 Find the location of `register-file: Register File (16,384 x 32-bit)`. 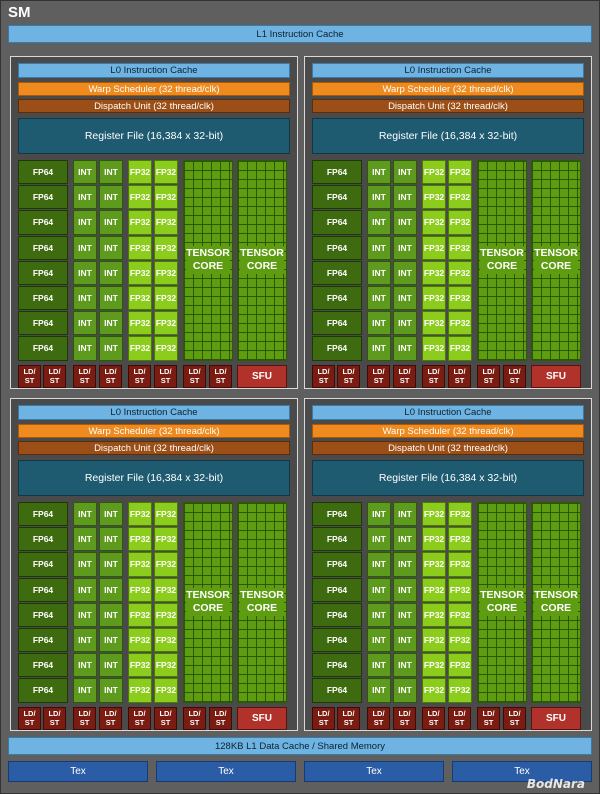

register-file: Register File (16,384 x 32-bit) is located at coordinates (154, 478).